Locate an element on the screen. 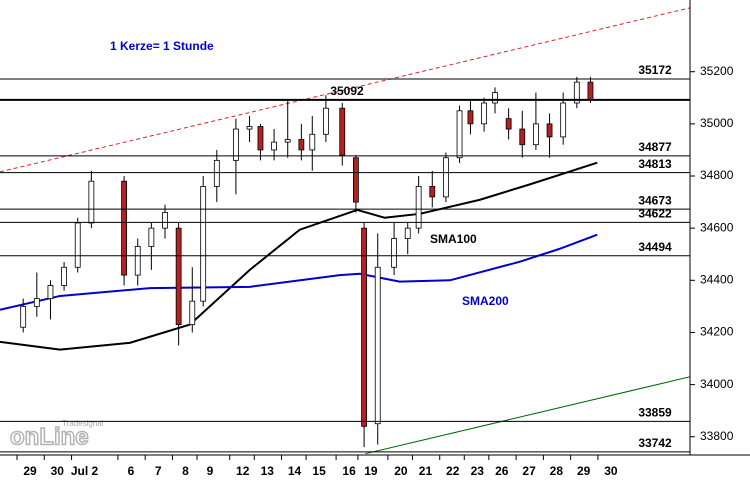 This screenshot has width=750, height=480. level-label: 34877 is located at coordinates (655, 147).